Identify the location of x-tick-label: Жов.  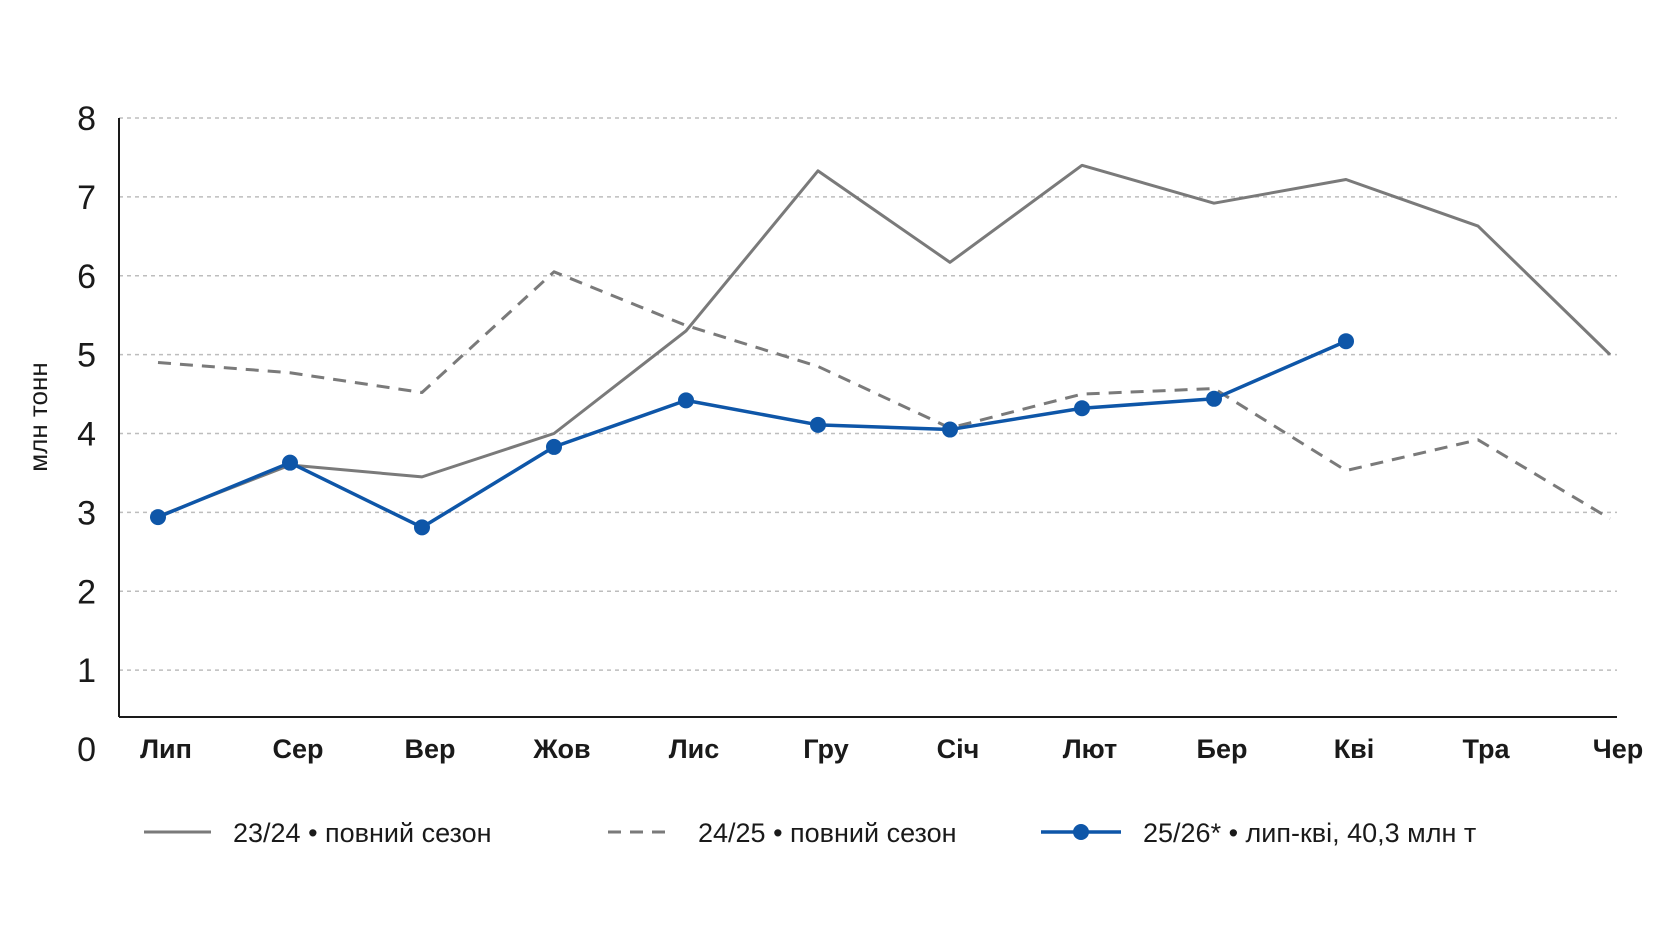
(561, 749).